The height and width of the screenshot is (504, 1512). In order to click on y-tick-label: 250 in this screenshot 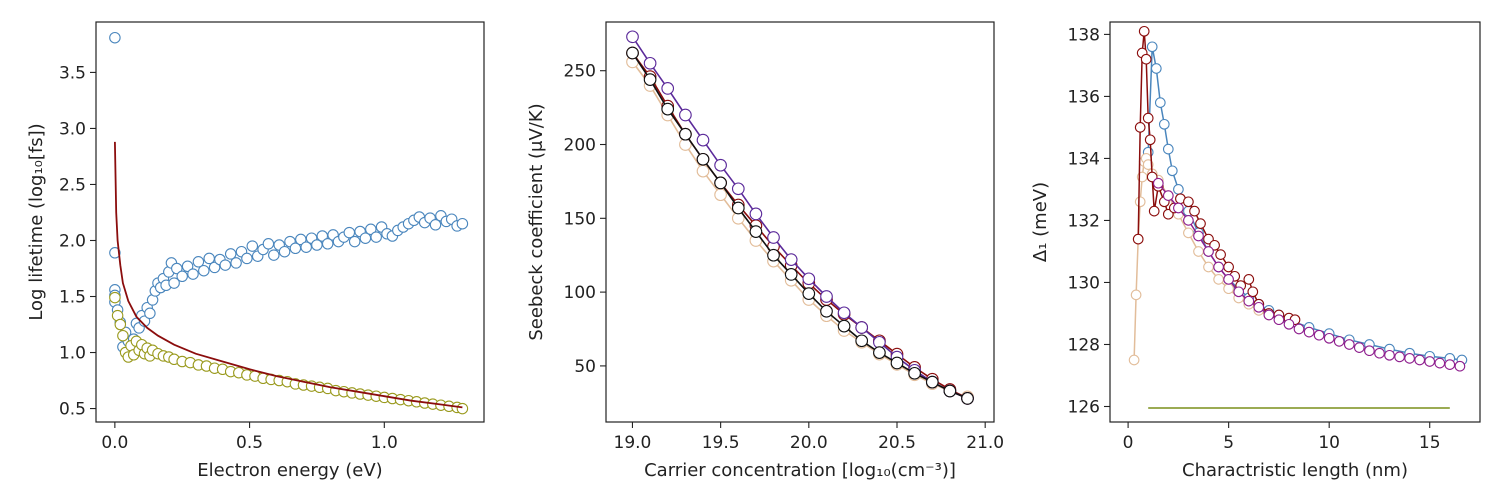, I will do `click(580, 72)`.